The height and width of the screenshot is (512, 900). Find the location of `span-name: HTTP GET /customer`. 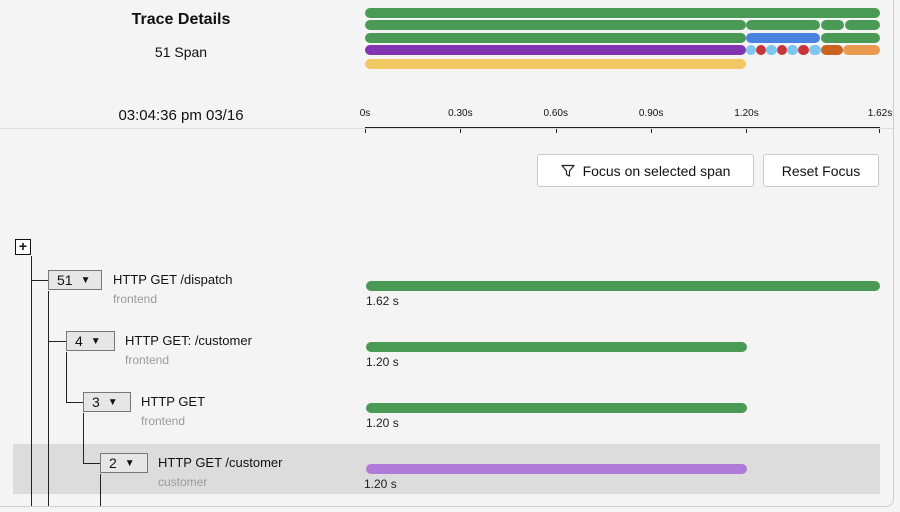

span-name: HTTP GET /customer is located at coordinates (220, 462).